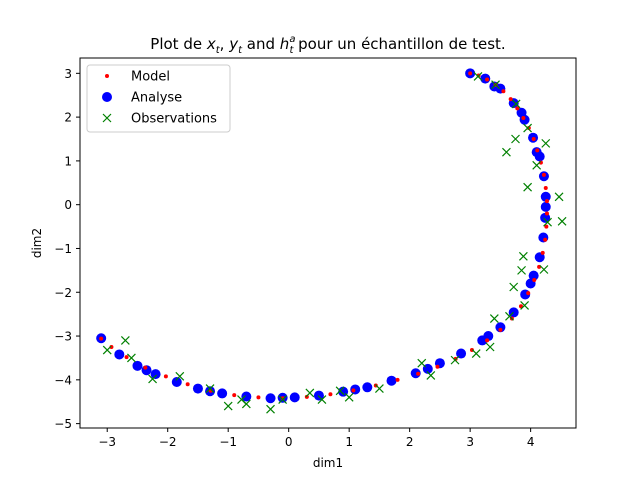  What do you see at coordinates (531, 442) in the screenshot?
I see `x-tick-label: 4` at bounding box center [531, 442].